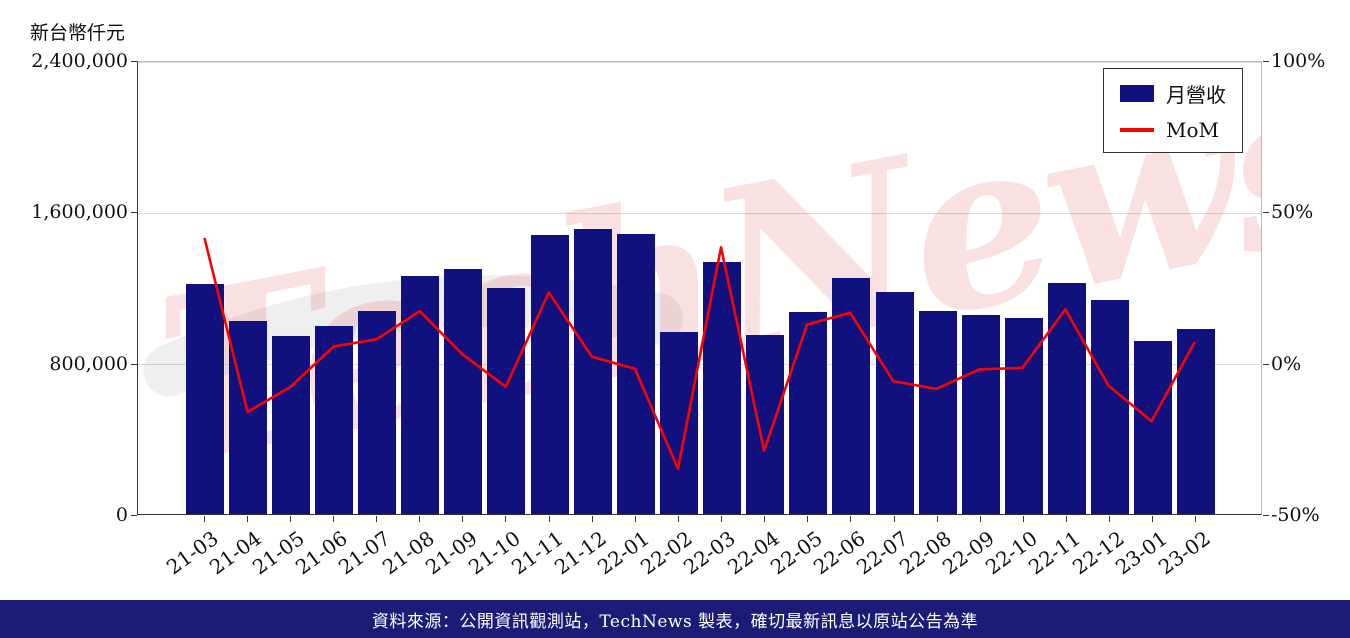 The image size is (1350, 638). What do you see at coordinates (1196, 95) in the screenshot?
I see `legend-bar-label: 月營收` at bounding box center [1196, 95].